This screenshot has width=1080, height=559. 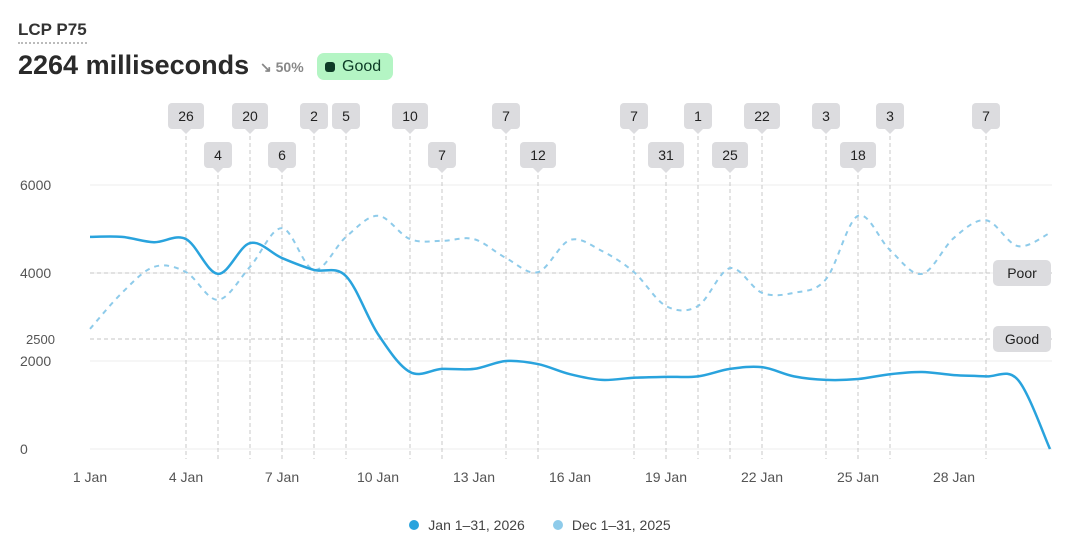 What do you see at coordinates (52, 32) in the screenshot?
I see `metric-title: LCP P75` at bounding box center [52, 32].